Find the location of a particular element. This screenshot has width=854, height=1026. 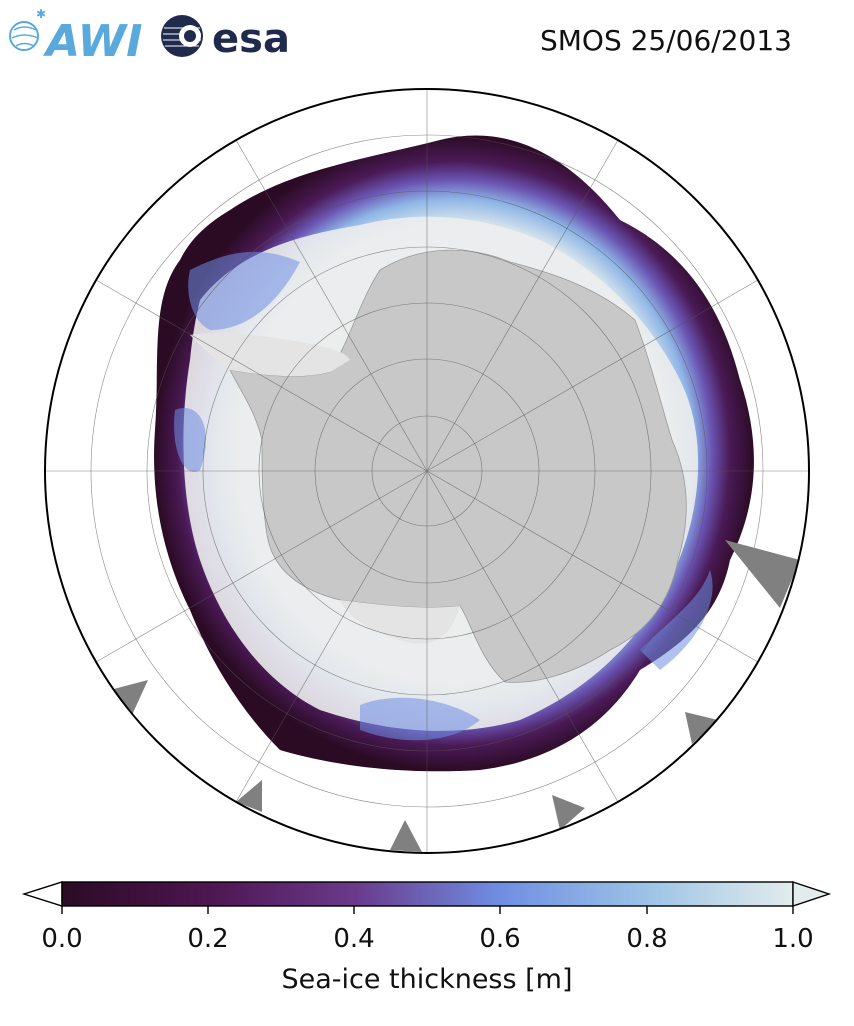

map-title: SMOS 25/06/2013 is located at coordinates (665, 40).